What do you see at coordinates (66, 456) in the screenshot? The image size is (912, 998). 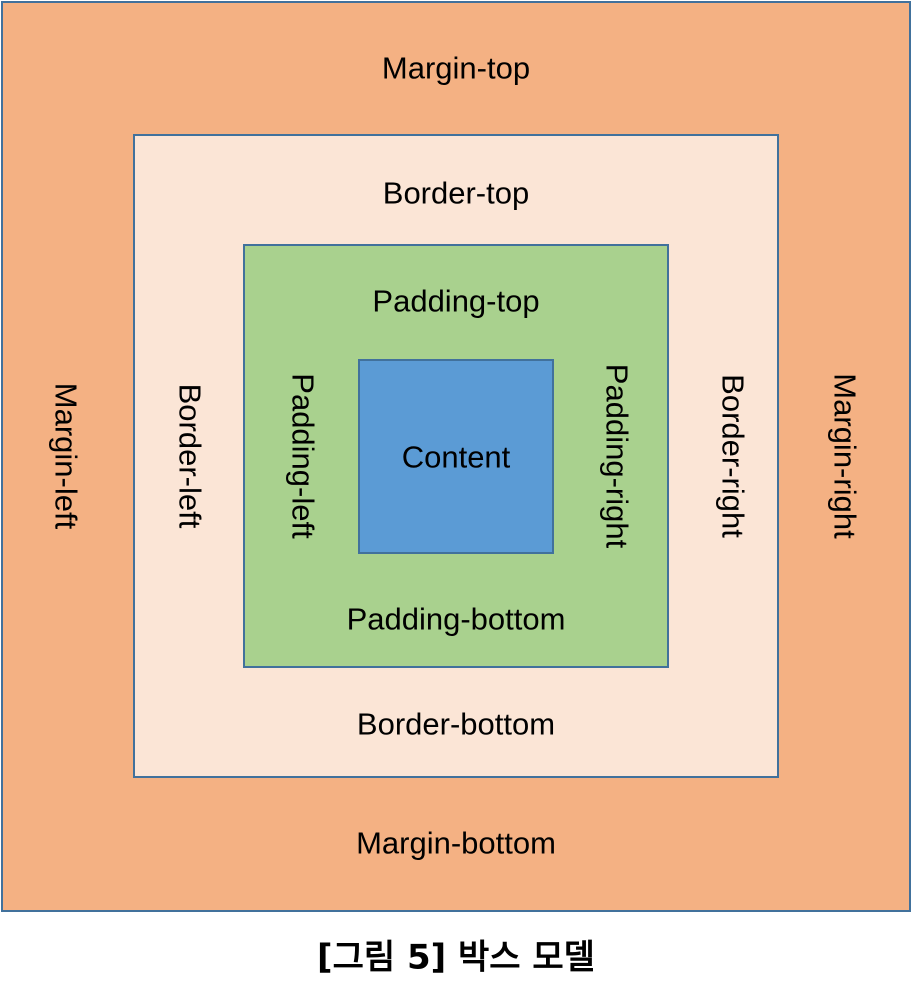 I see `margin-left-label: Margin-left` at bounding box center [66, 456].